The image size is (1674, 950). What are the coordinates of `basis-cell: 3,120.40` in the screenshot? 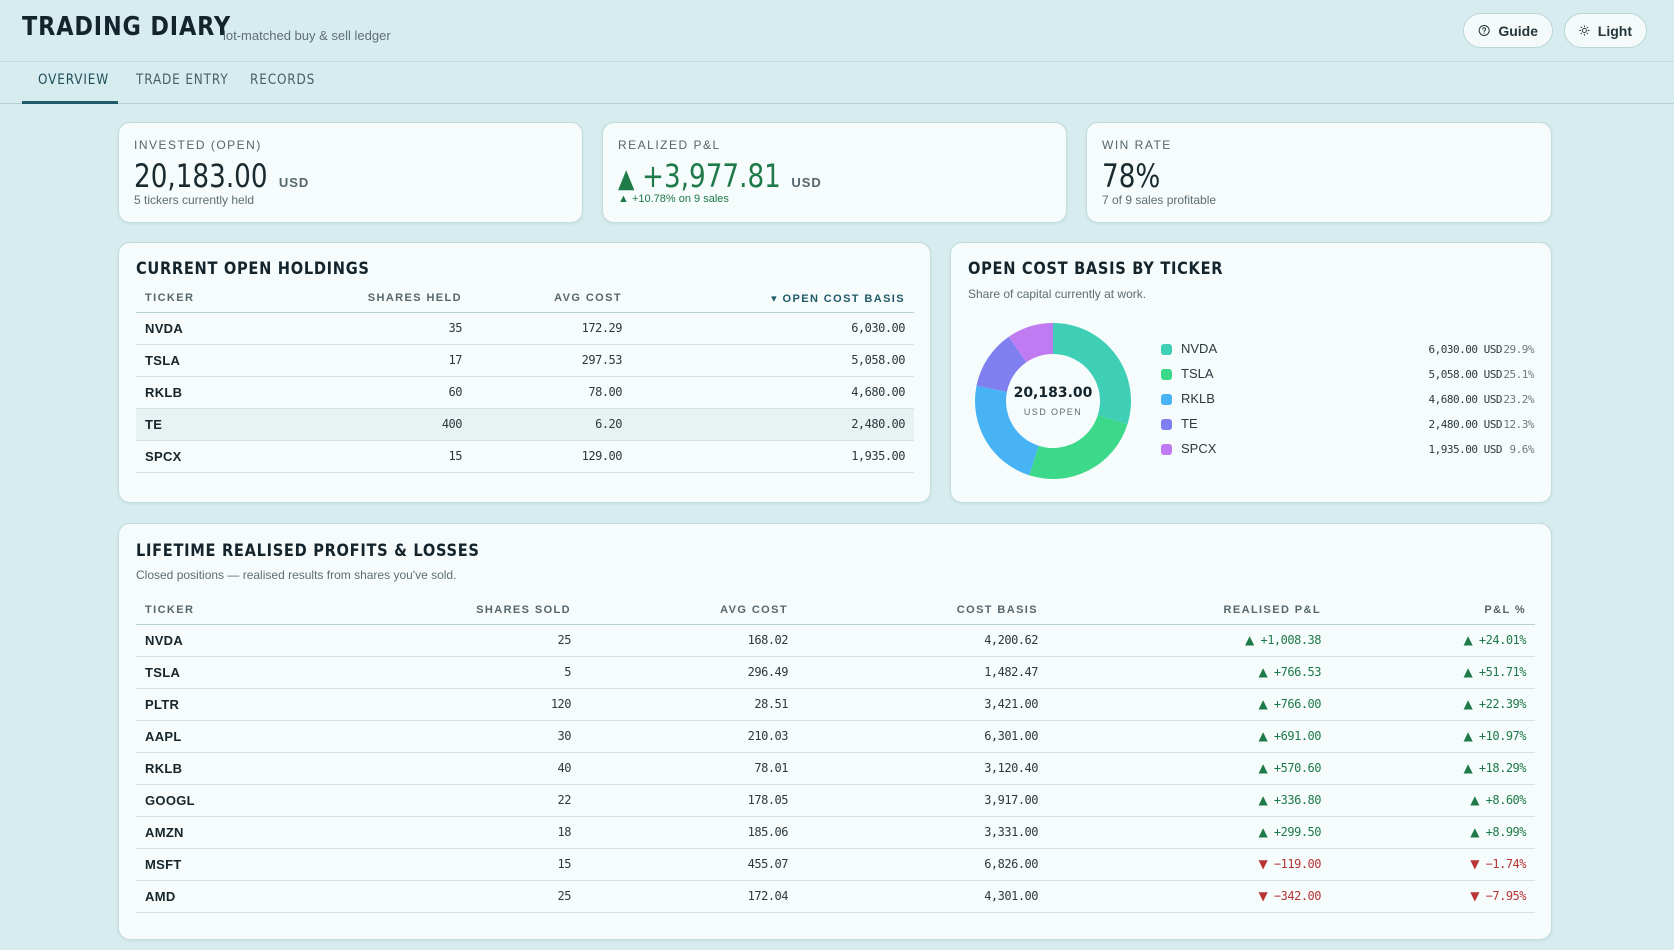 It's located at (922, 768).